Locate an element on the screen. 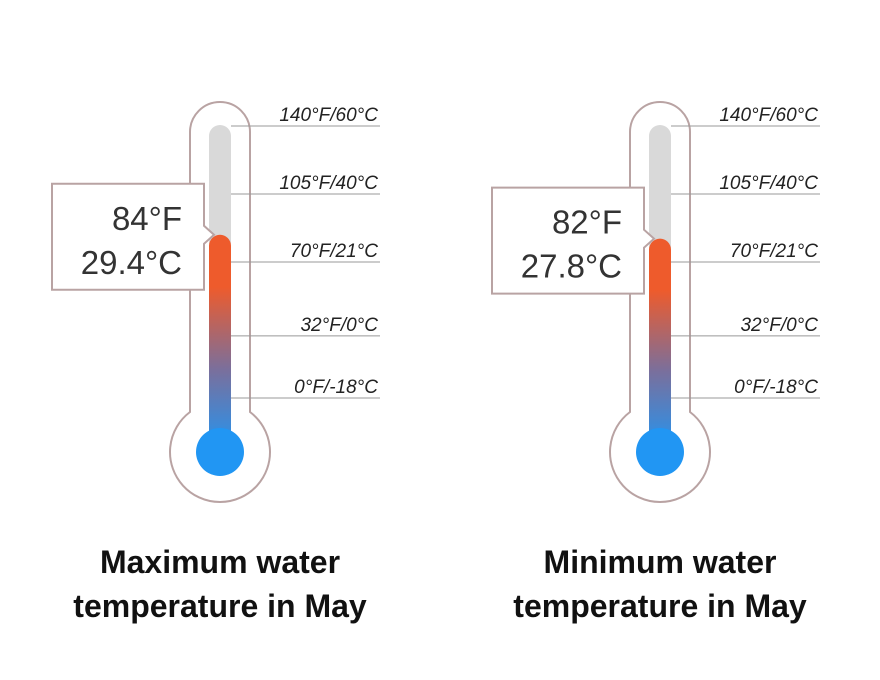  chart-title-line: Maximum water is located at coordinates (220, 562).